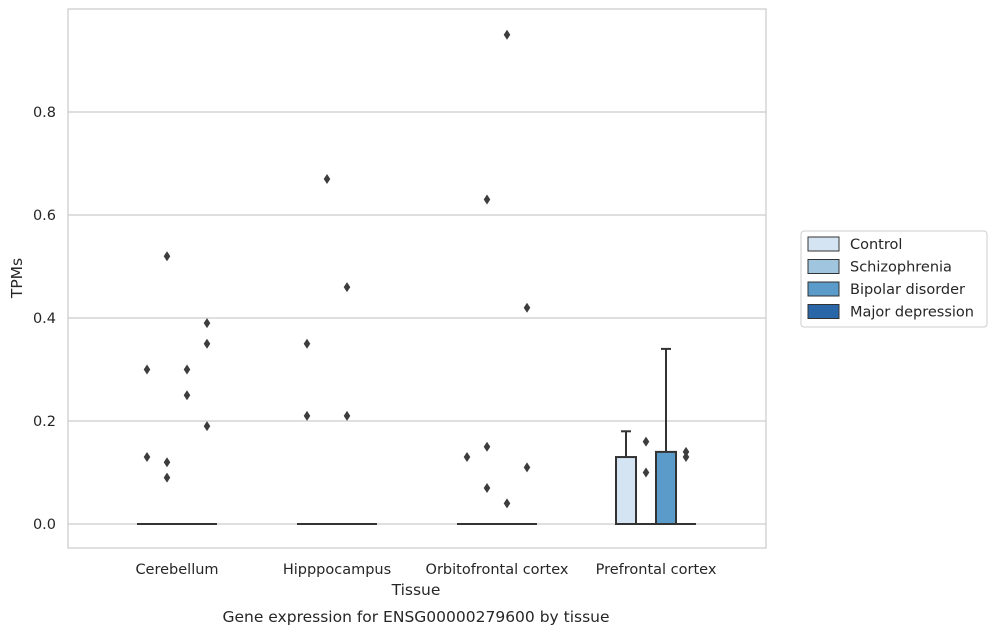 Image resolution: width=997 pixels, height=634 pixels. What do you see at coordinates (17, 278) in the screenshot?
I see `y-axis-title: TPMs` at bounding box center [17, 278].